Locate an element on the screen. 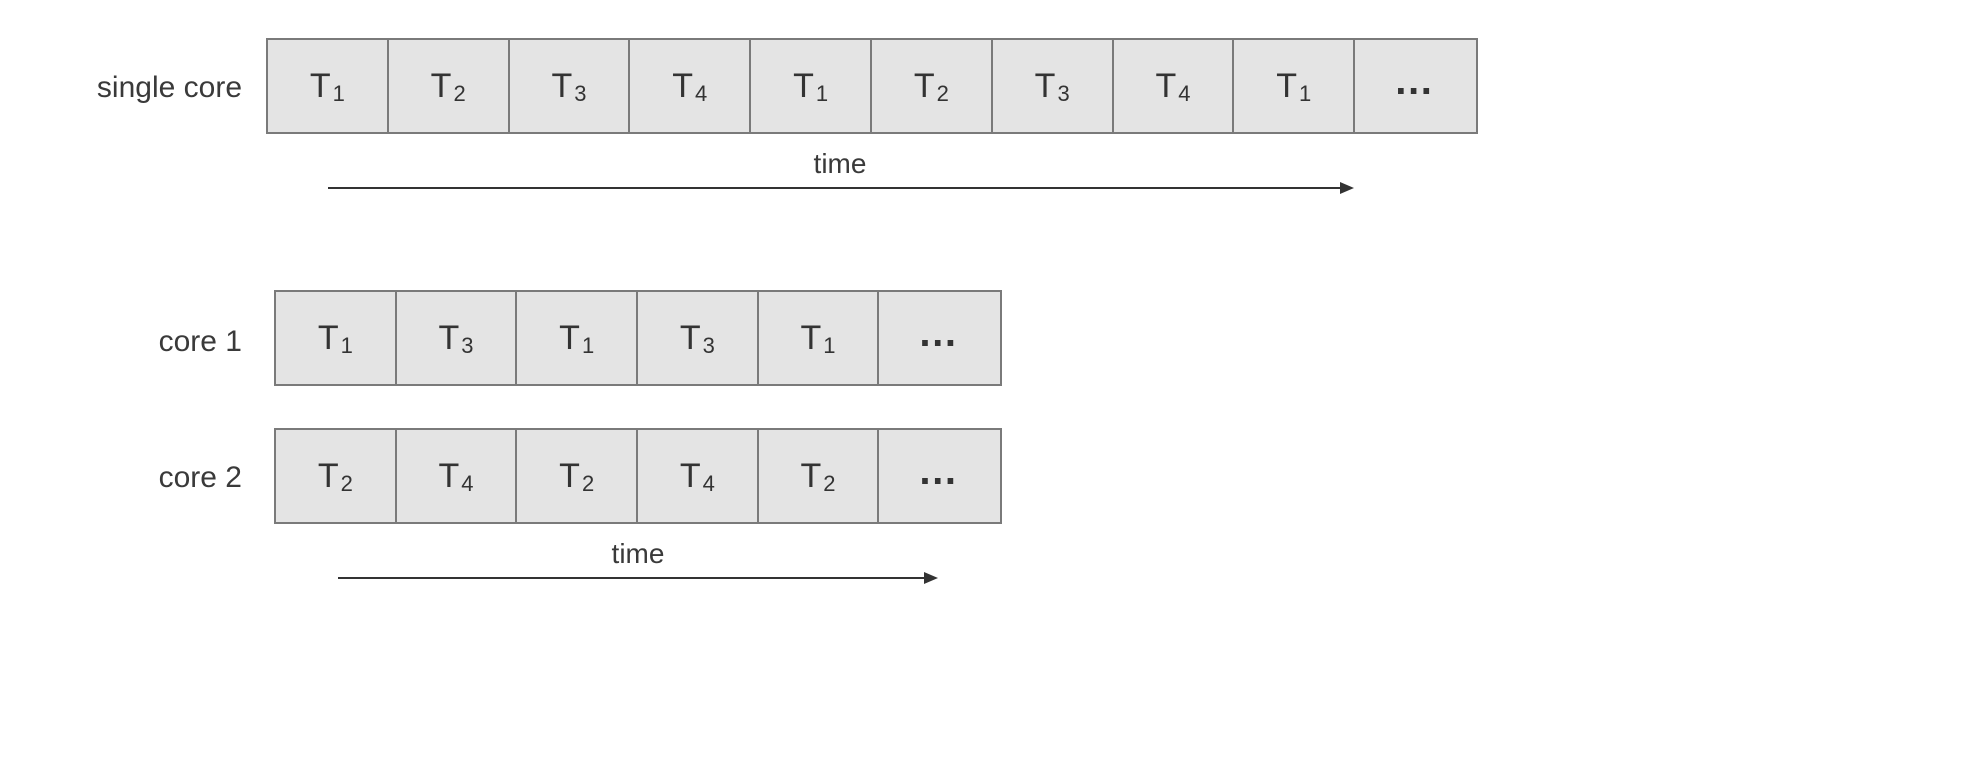 This screenshot has height=778, width=1980. single-core-label: single core is located at coordinates (169, 87).